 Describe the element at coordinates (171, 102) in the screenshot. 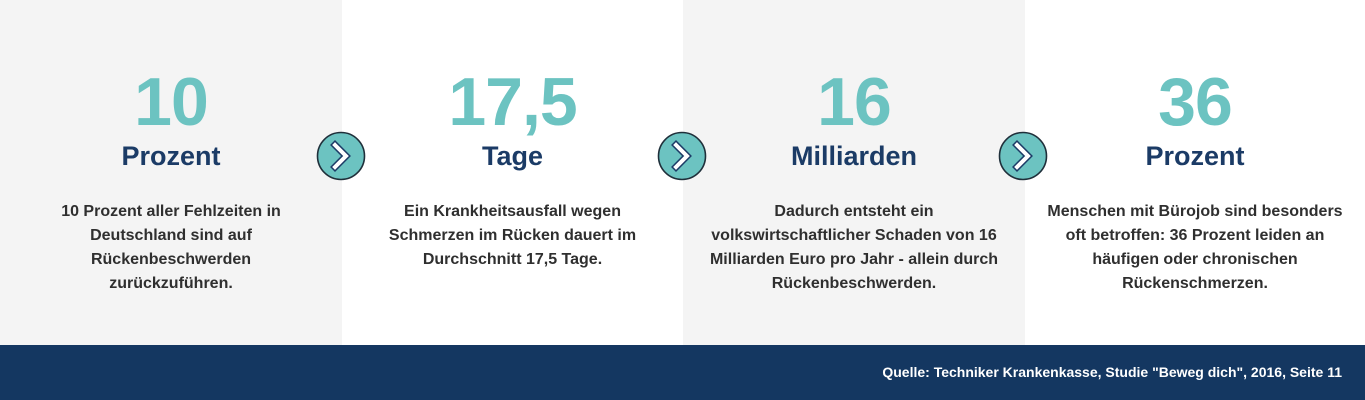

I see `stat-number: 10` at that location.